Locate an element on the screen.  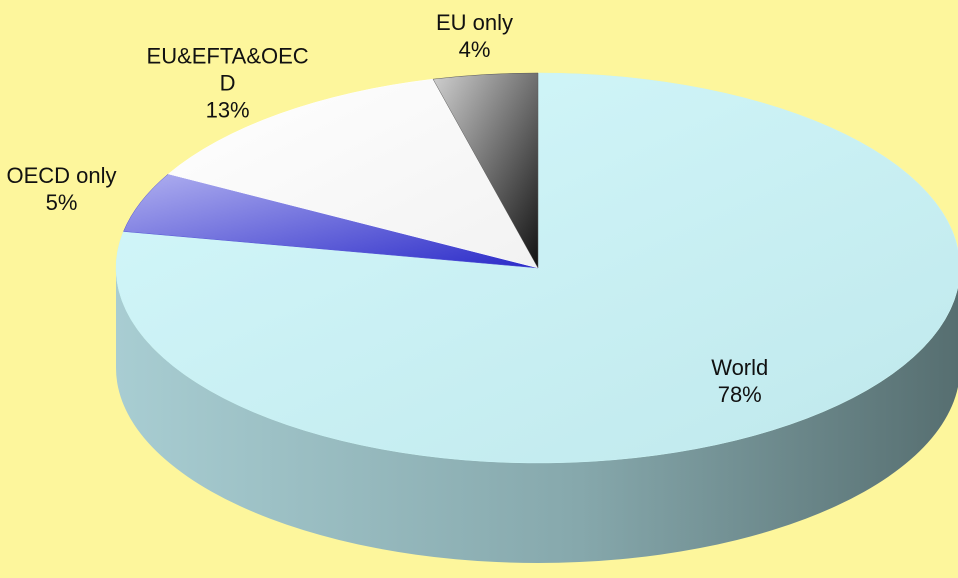
slice-percent: 78% is located at coordinates (739, 394).